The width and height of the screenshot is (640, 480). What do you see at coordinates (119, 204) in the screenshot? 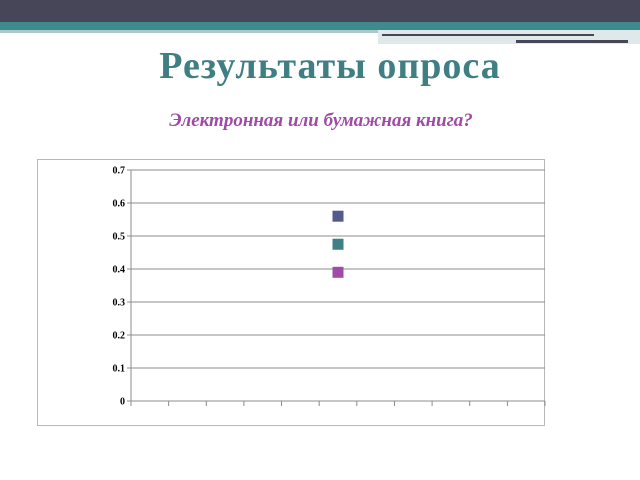
I see `y-tick-label: 0.6` at bounding box center [119, 204].